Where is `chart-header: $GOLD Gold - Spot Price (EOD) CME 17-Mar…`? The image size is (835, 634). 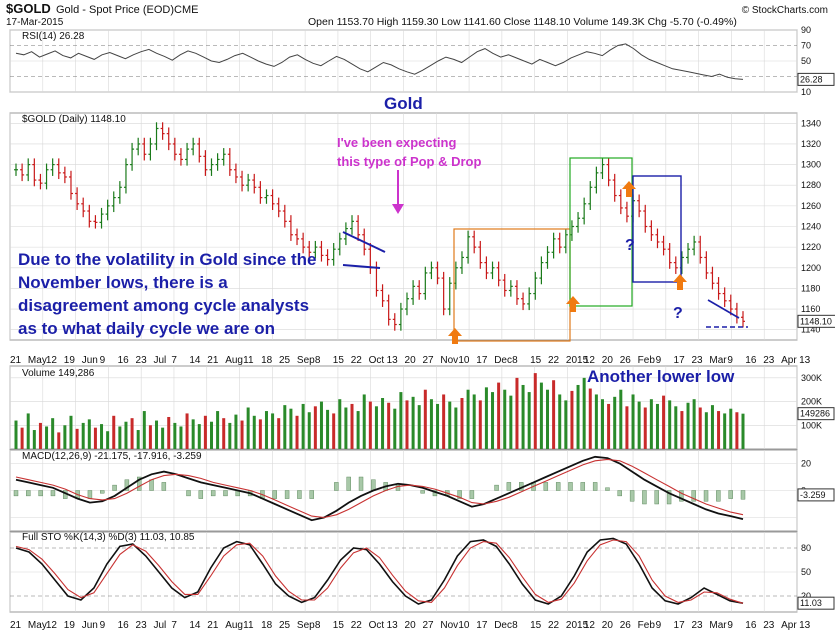 chart-header: $GOLD Gold - Spot Price (EOD) CME 17-Mar… is located at coordinates (417, 14).